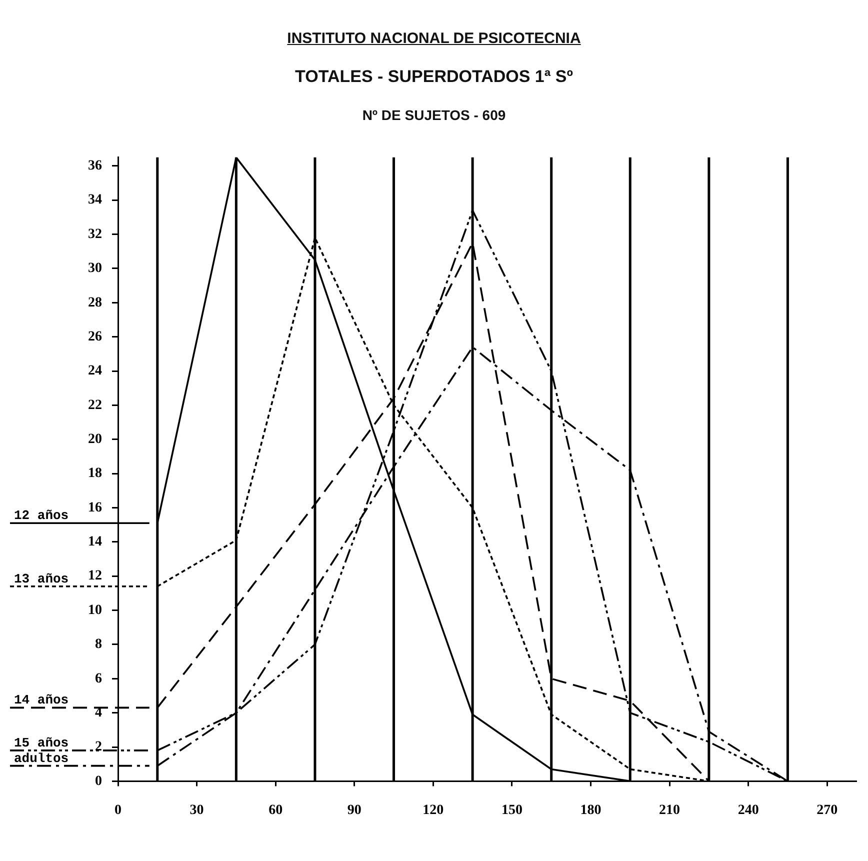 Image resolution: width=868 pixels, height=861 pixels. I want to click on text: 15 años, so click(41, 742).